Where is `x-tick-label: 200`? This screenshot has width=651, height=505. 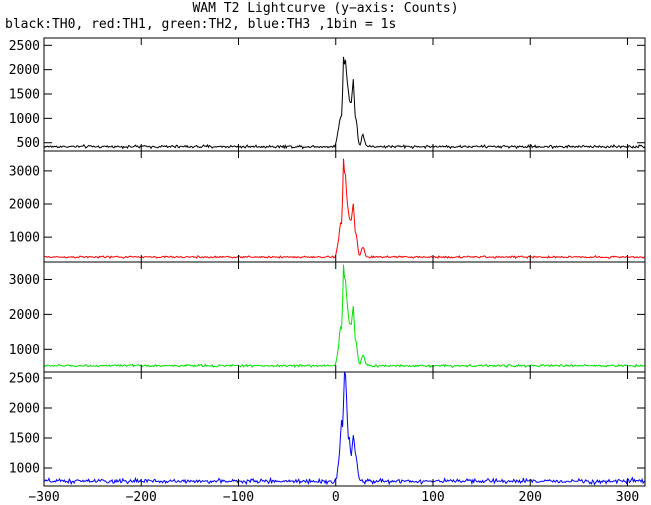
x-tick-label: 200 is located at coordinates (530, 497).